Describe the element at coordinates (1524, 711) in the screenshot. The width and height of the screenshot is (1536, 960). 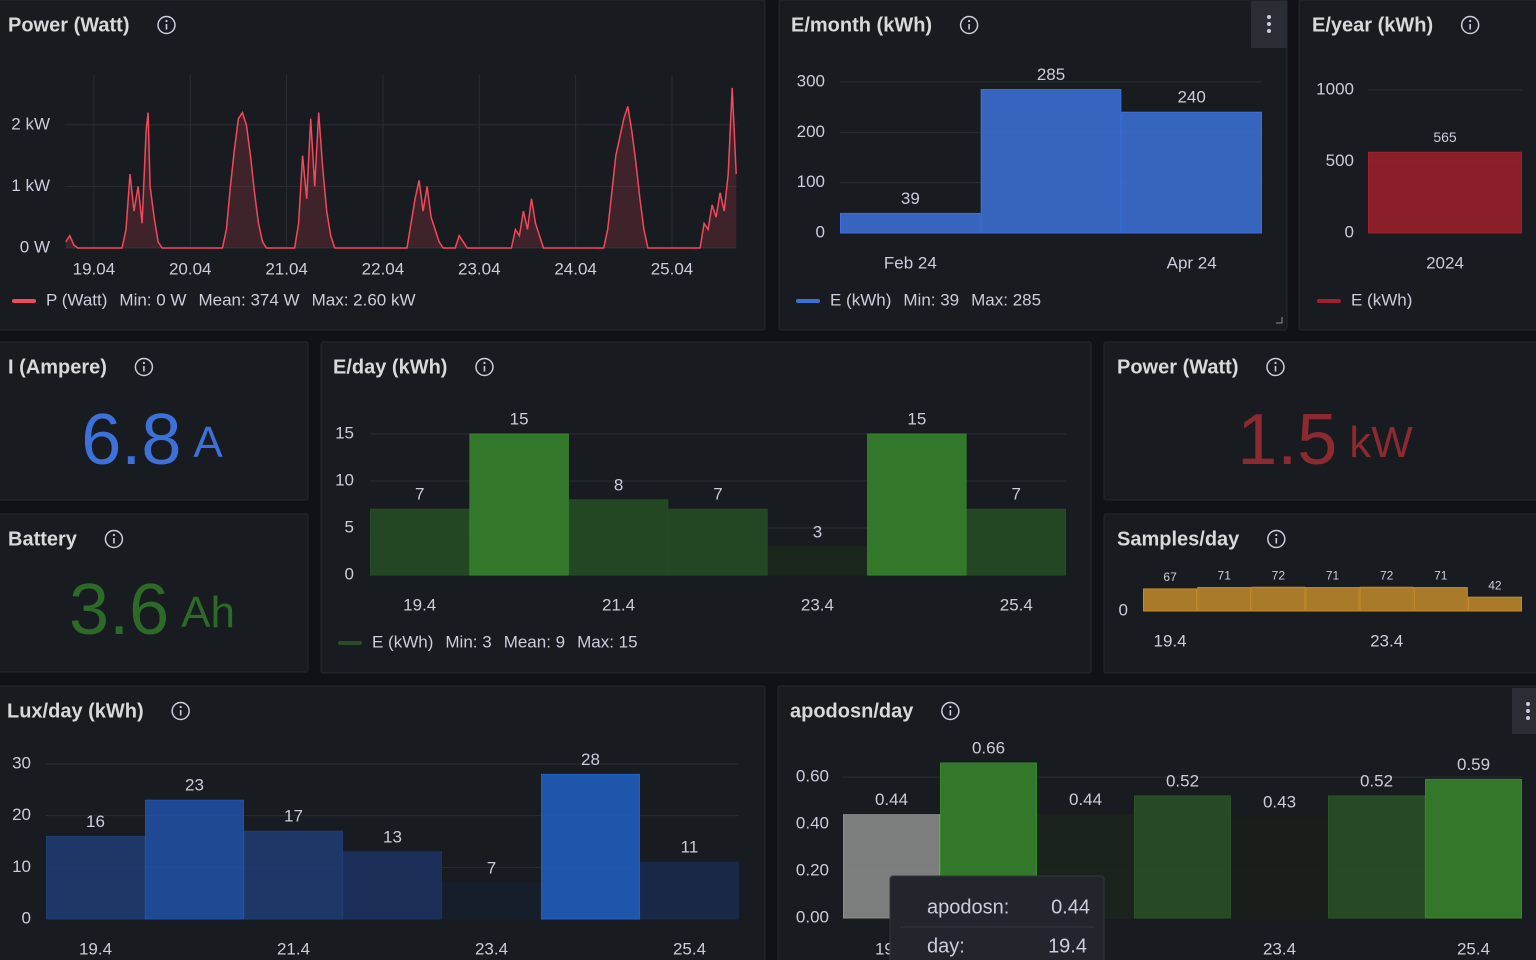
I see `menu-button` at that location.